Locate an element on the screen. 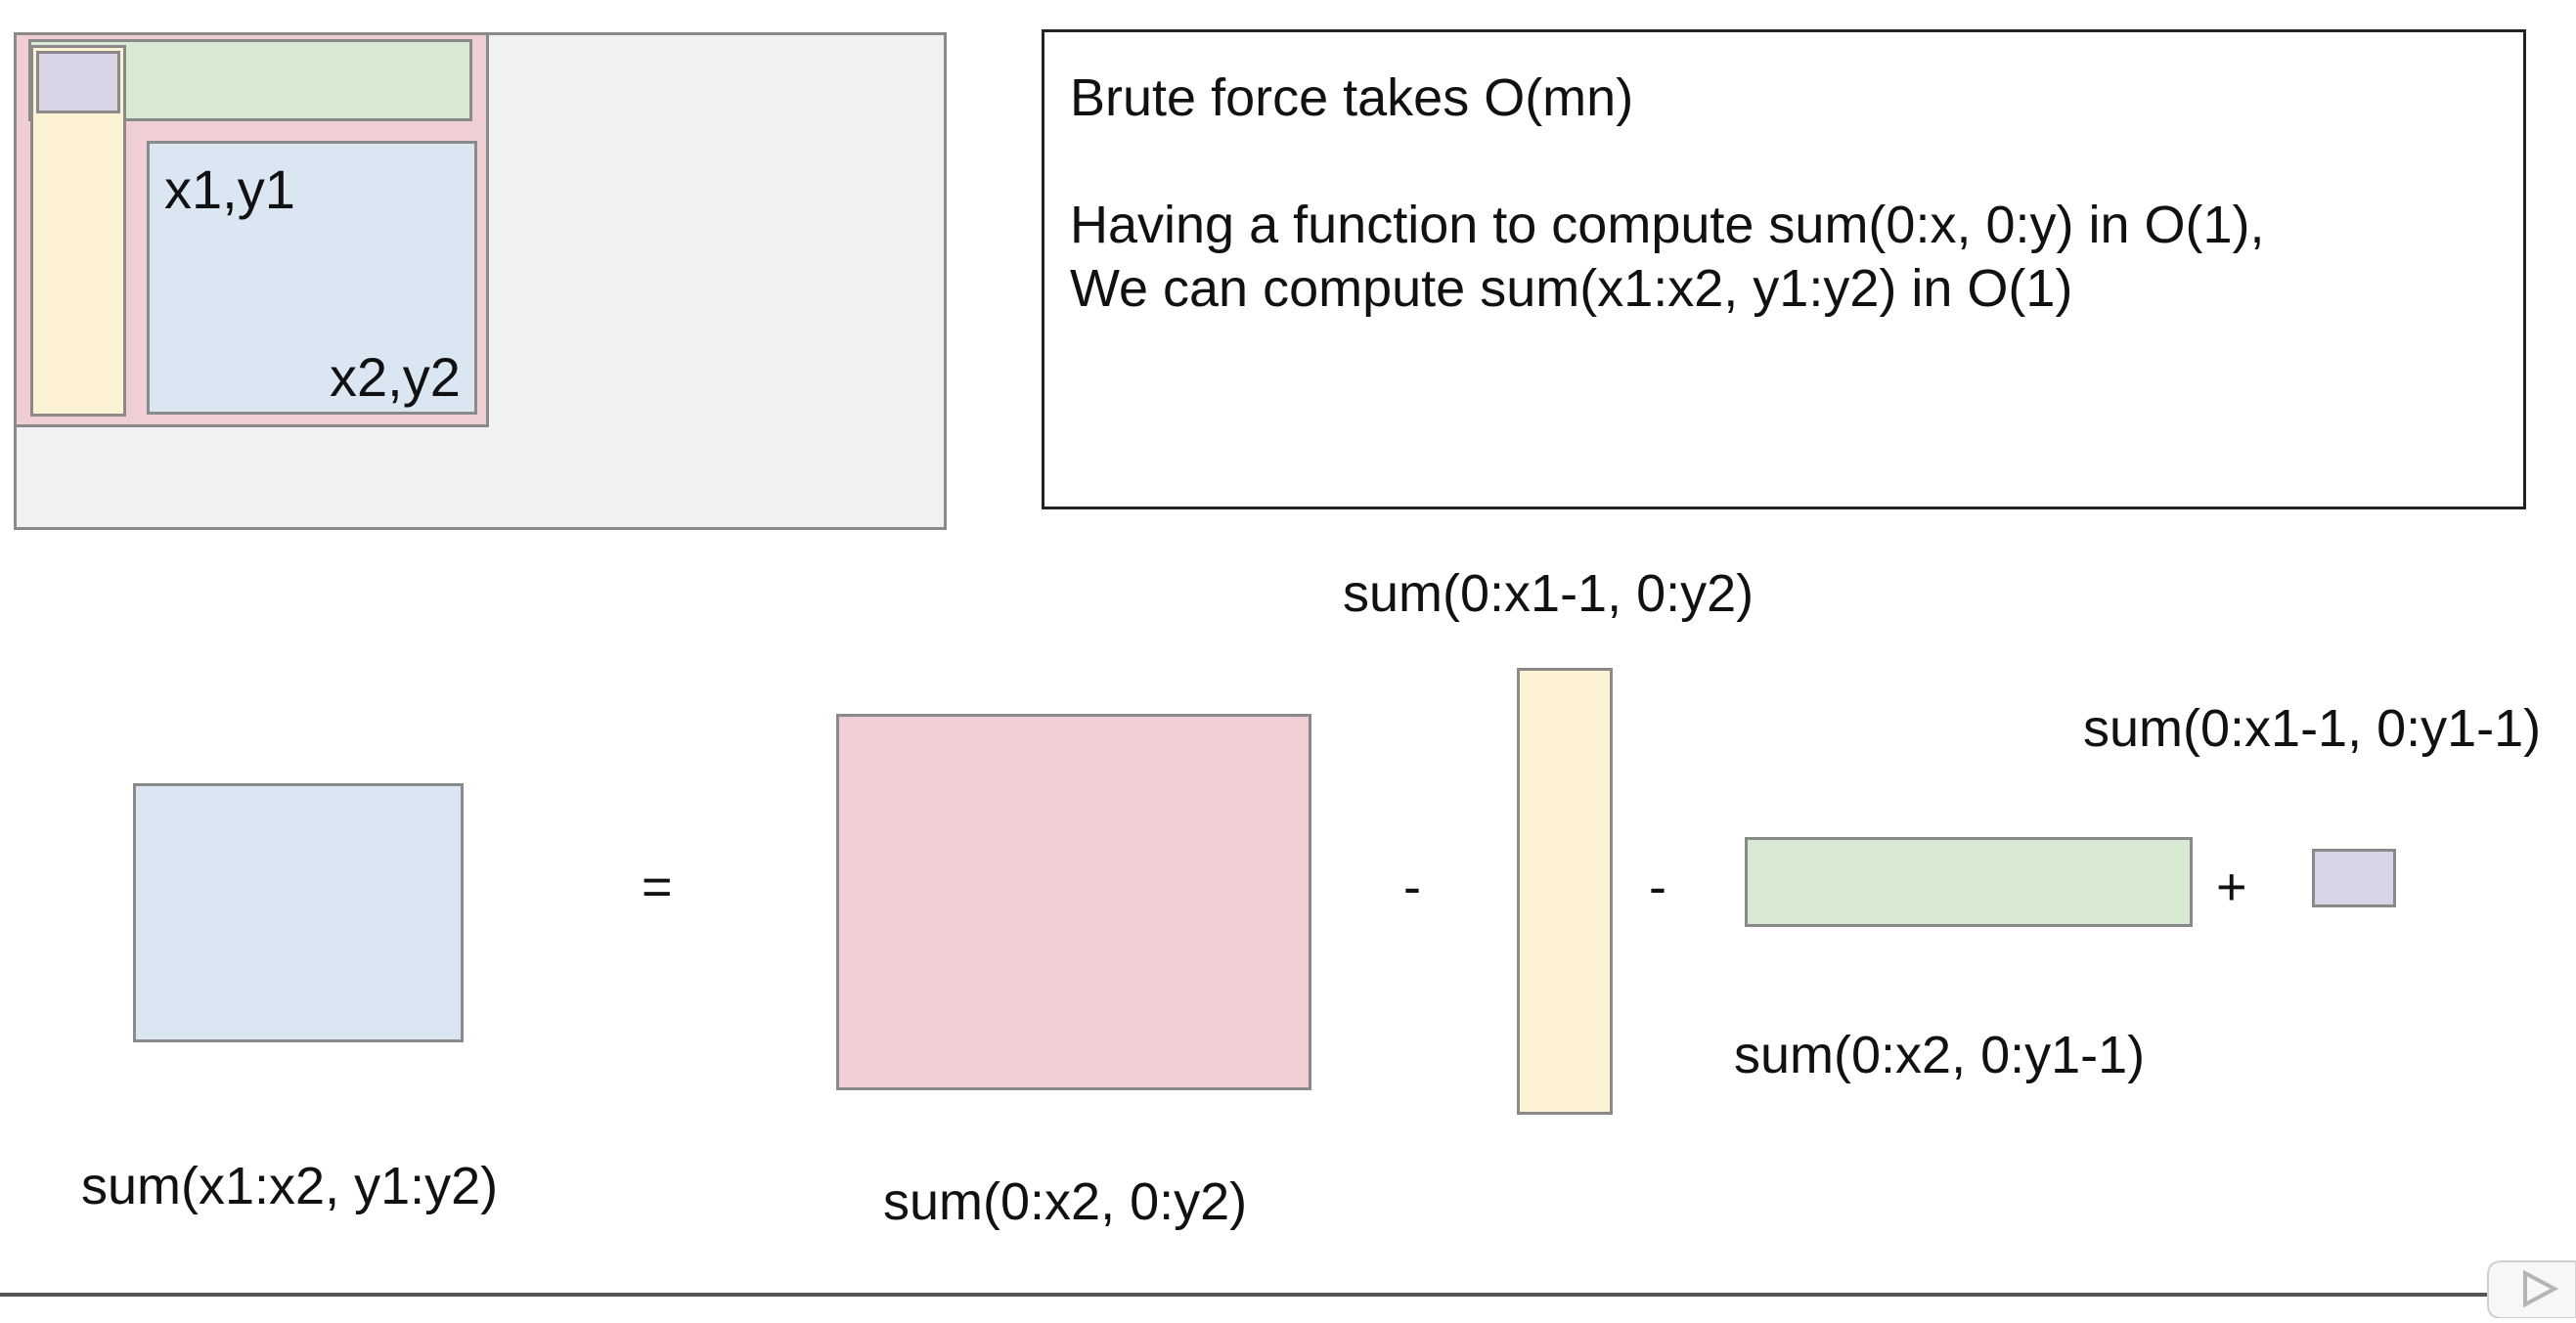 The width and height of the screenshot is (2576, 1323). corner-region is located at coordinates (78, 82).